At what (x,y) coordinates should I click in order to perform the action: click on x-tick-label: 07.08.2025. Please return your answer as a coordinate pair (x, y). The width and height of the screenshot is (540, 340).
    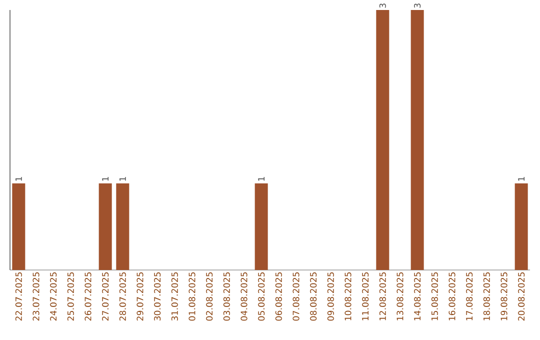
    Looking at the image, I should click on (296, 296).